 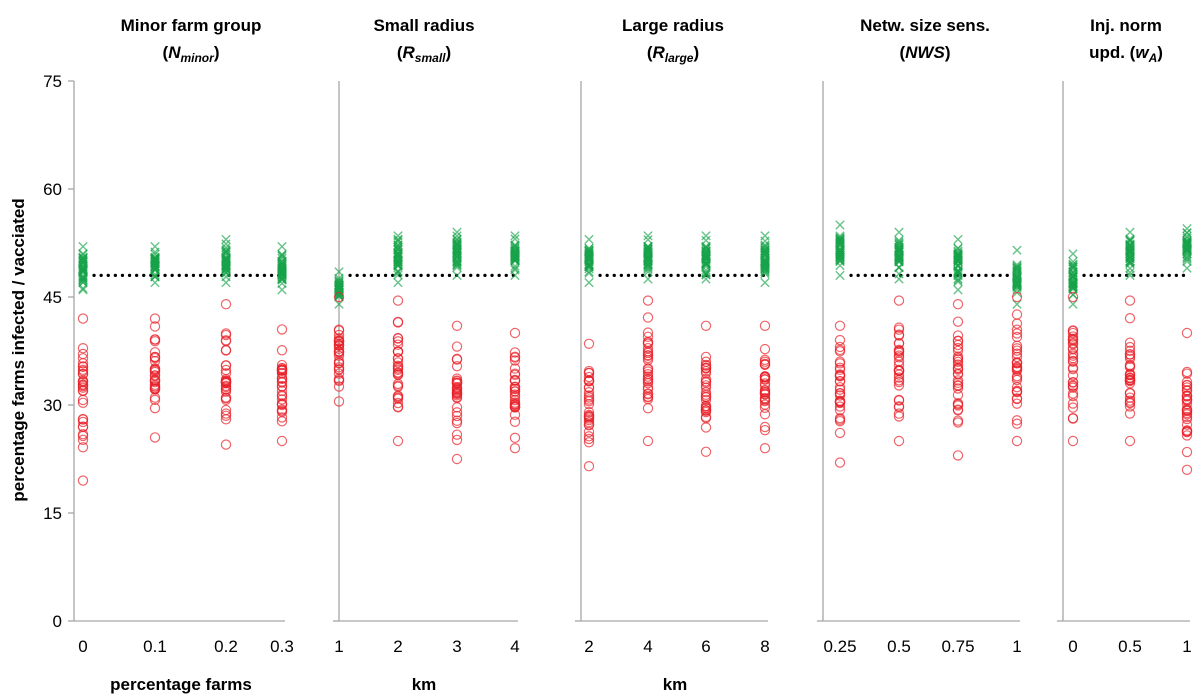 What do you see at coordinates (18, 349) in the screenshot?
I see `y-axis-label: percentage farms infected / vacciated` at bounding box center [18, 349].